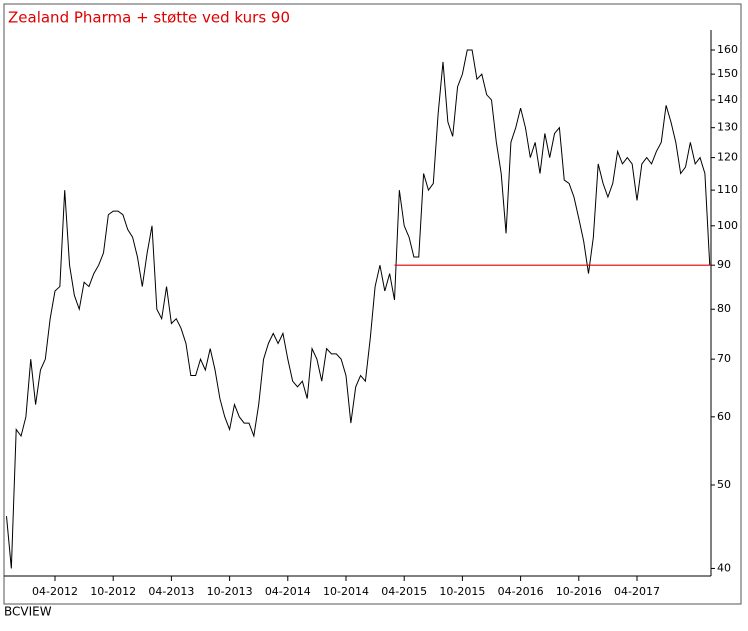 The image size is (748, 631). I want to click on x-tick-label: 04-2016, so click(521, 591).